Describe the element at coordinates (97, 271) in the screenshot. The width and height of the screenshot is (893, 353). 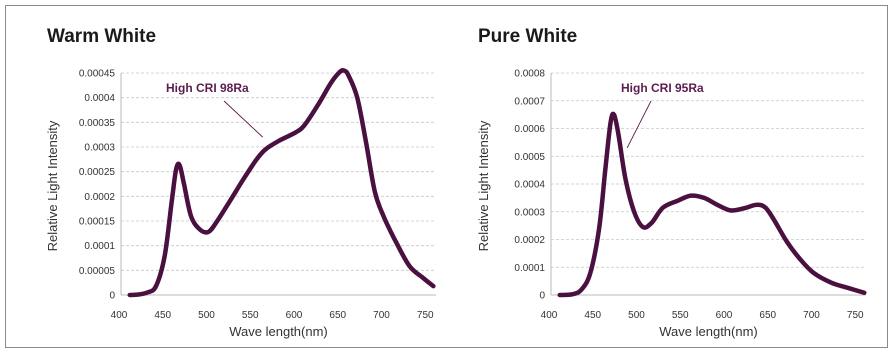
I see `y-tick-label: 0.00005` at that location.